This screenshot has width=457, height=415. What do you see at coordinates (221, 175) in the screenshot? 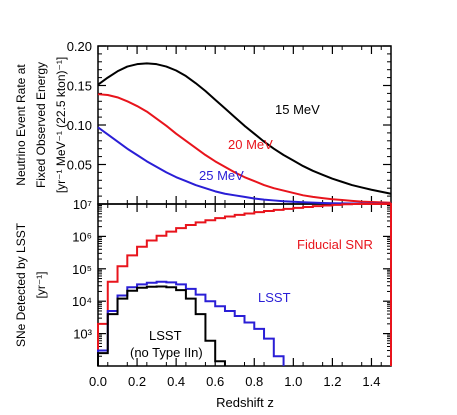
I see `label-25-mev: 25 MeV` at bounding box center [221, 175].